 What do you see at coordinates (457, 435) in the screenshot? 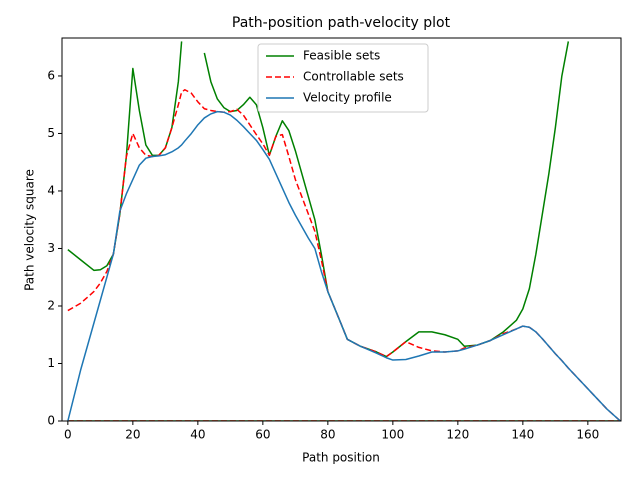
I see `x-tick-label: 120` at bounding box center [457, 435].